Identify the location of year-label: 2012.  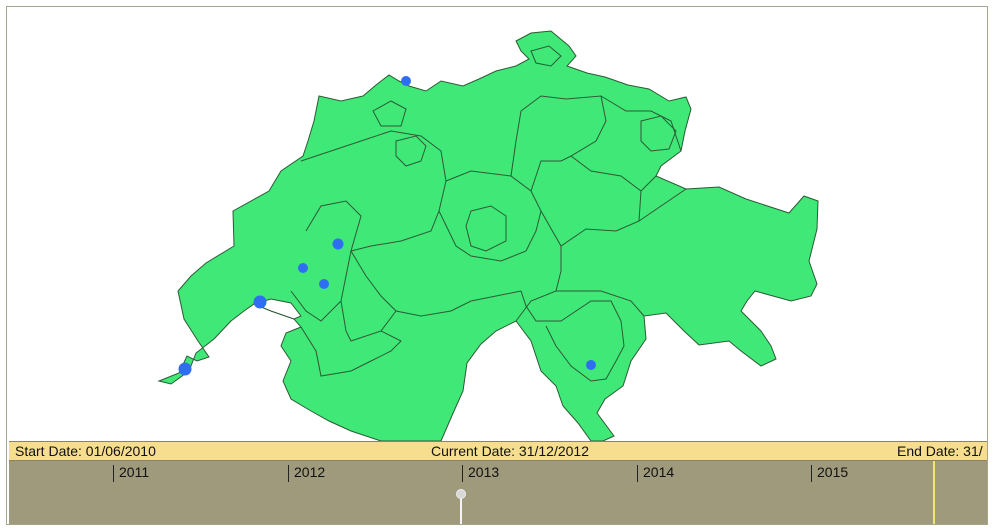
(310, 472).